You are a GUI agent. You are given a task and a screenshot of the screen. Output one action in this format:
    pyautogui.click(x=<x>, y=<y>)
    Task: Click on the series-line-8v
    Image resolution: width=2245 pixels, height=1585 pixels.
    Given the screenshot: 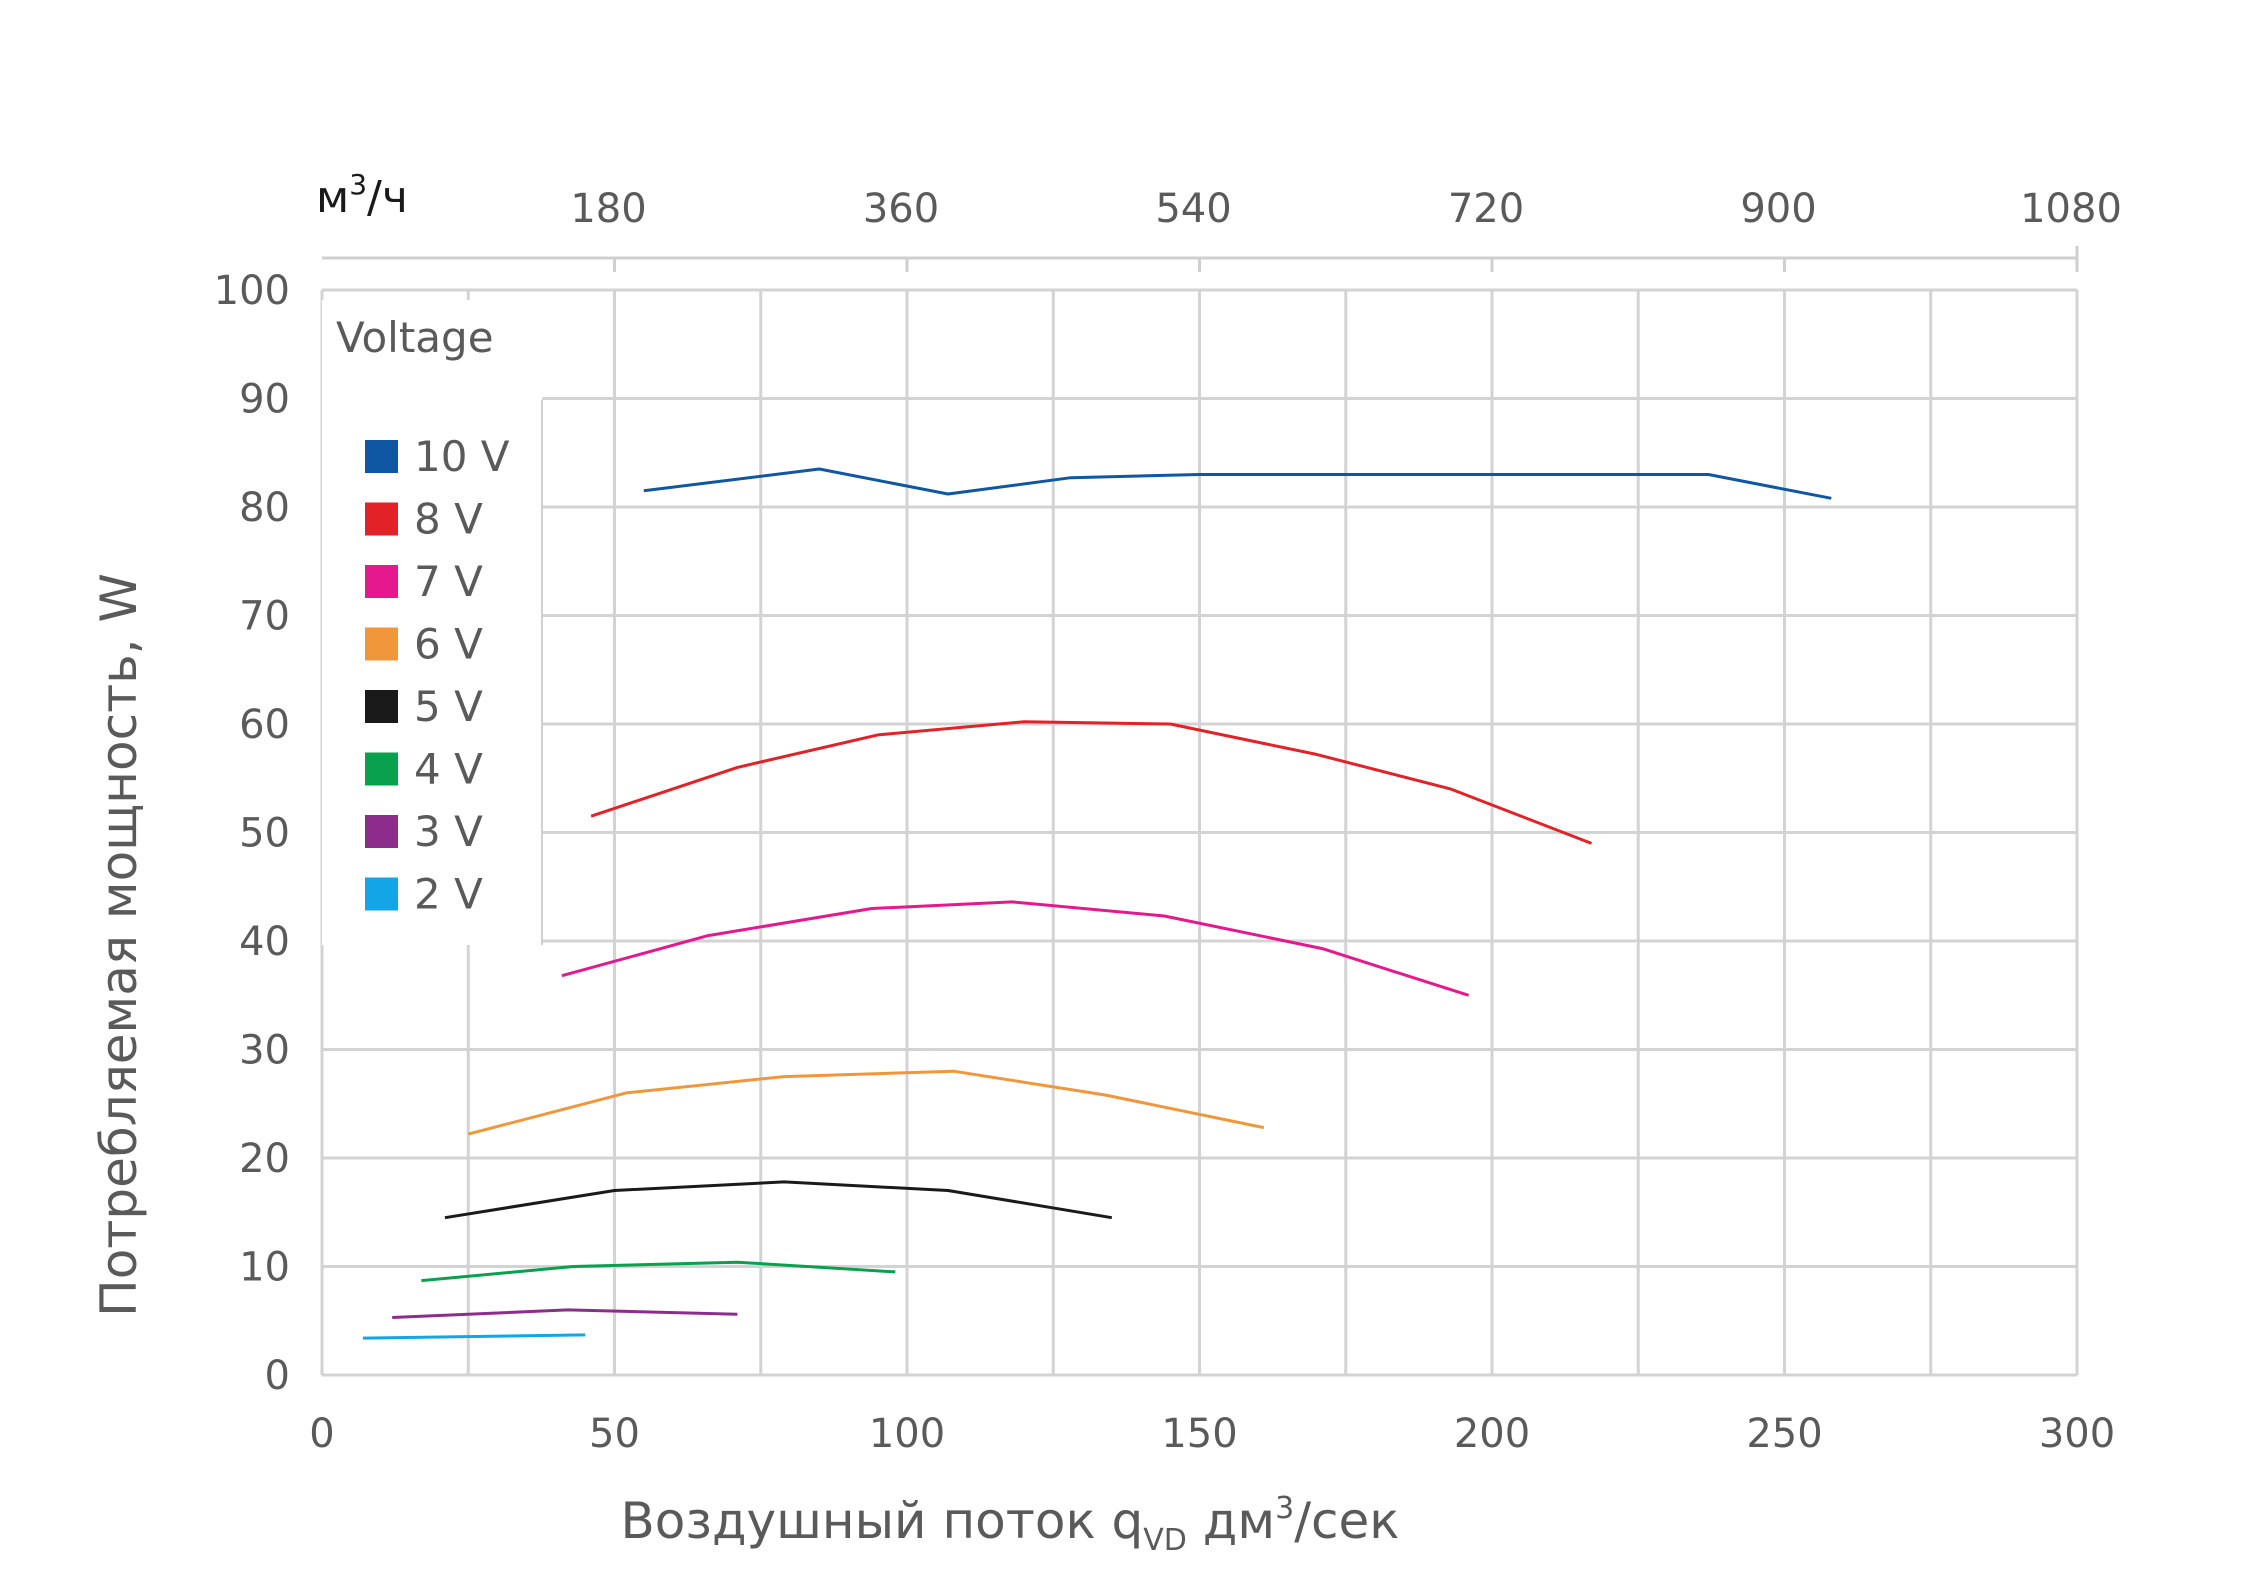 What is the action you would take?
    pyautogui.click(x=1091, y=782)
    